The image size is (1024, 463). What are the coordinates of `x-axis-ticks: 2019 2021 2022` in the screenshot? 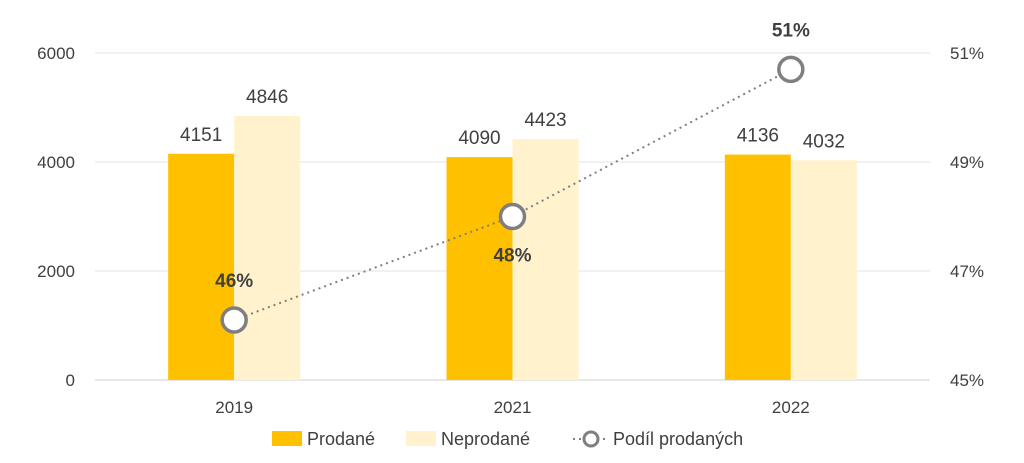 It's located at (512, 407).